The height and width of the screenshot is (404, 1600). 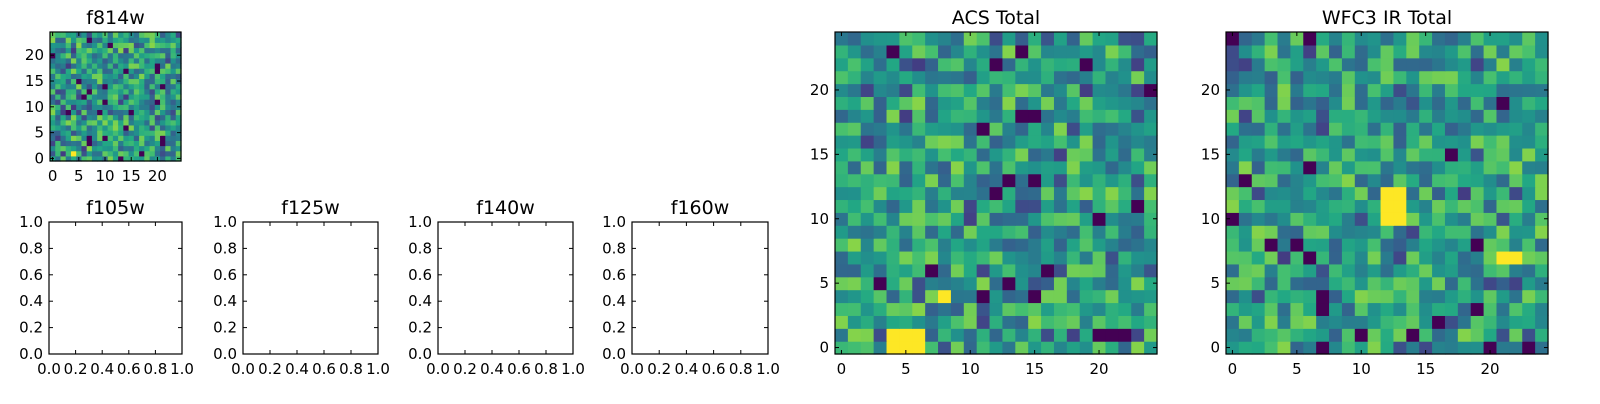 What do you see at coordinates (768, 369) in the screenshot?
I see `x-tick-label: 1.0` at bounding box center [768, 369].